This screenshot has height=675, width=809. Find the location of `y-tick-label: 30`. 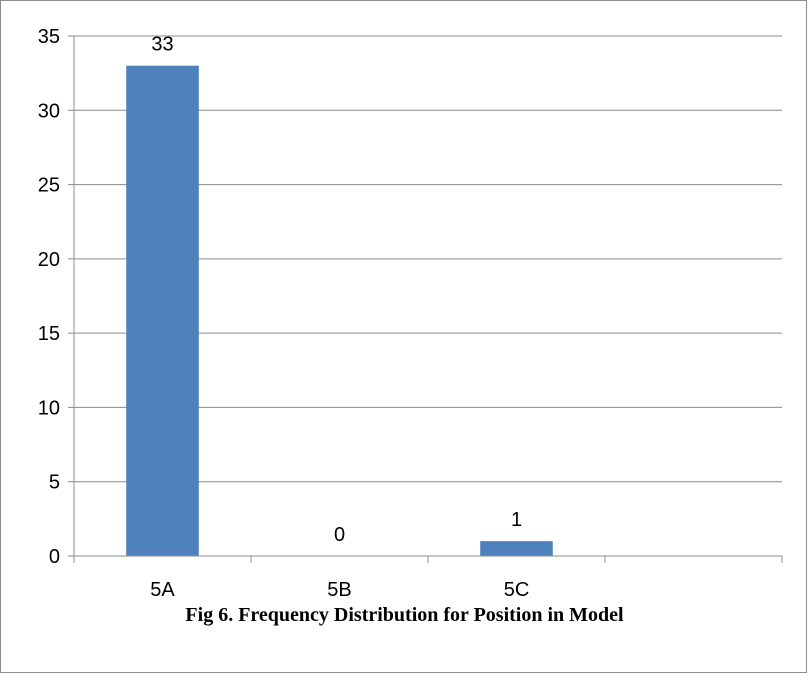

y-tick-label: 30 is located at coordinates (49, 111).